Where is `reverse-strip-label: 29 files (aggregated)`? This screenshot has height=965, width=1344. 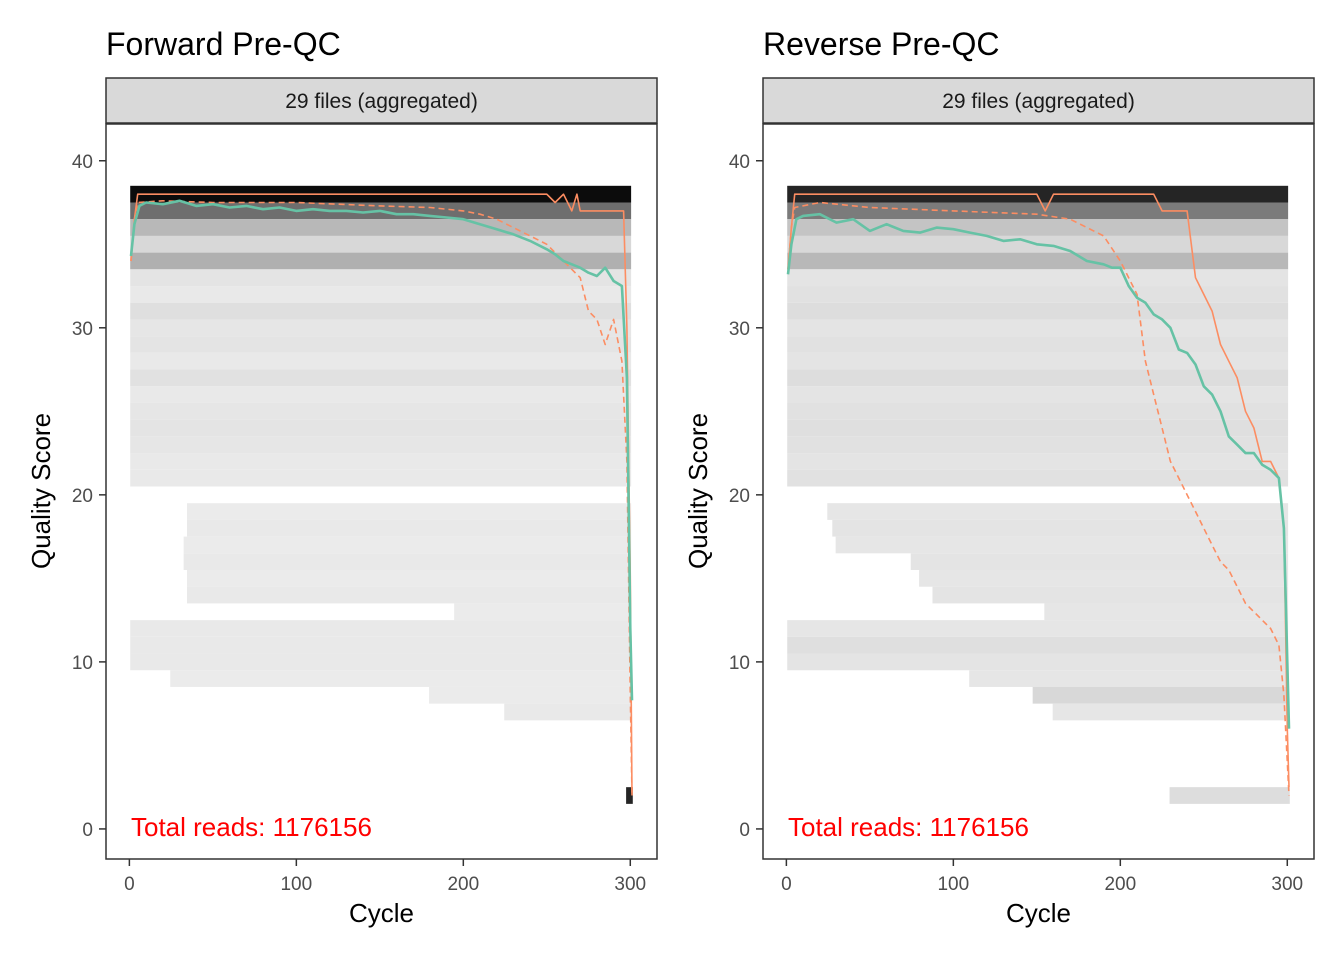
reverse-strip-label: 29 files (aggregated) is located at coordinates (1038, 101).